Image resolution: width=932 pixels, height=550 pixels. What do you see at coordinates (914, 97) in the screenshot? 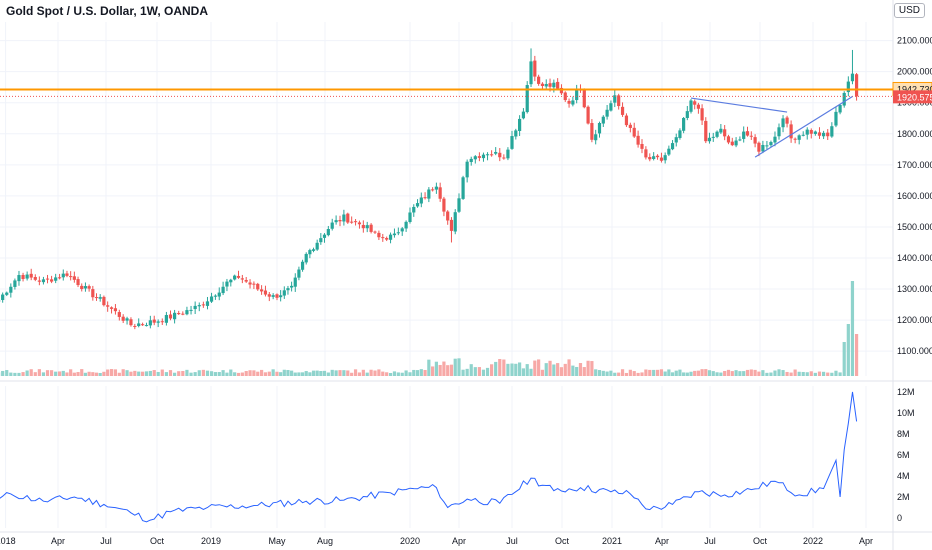
I see `current-price-text: 1920.575` at bounding box center [914, 97].